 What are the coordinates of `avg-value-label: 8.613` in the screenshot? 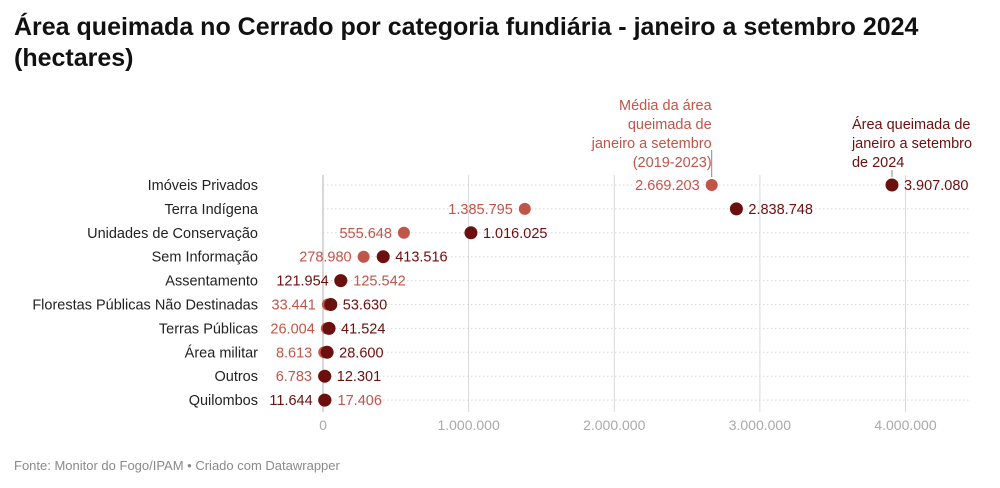 It's located at (294, 353).